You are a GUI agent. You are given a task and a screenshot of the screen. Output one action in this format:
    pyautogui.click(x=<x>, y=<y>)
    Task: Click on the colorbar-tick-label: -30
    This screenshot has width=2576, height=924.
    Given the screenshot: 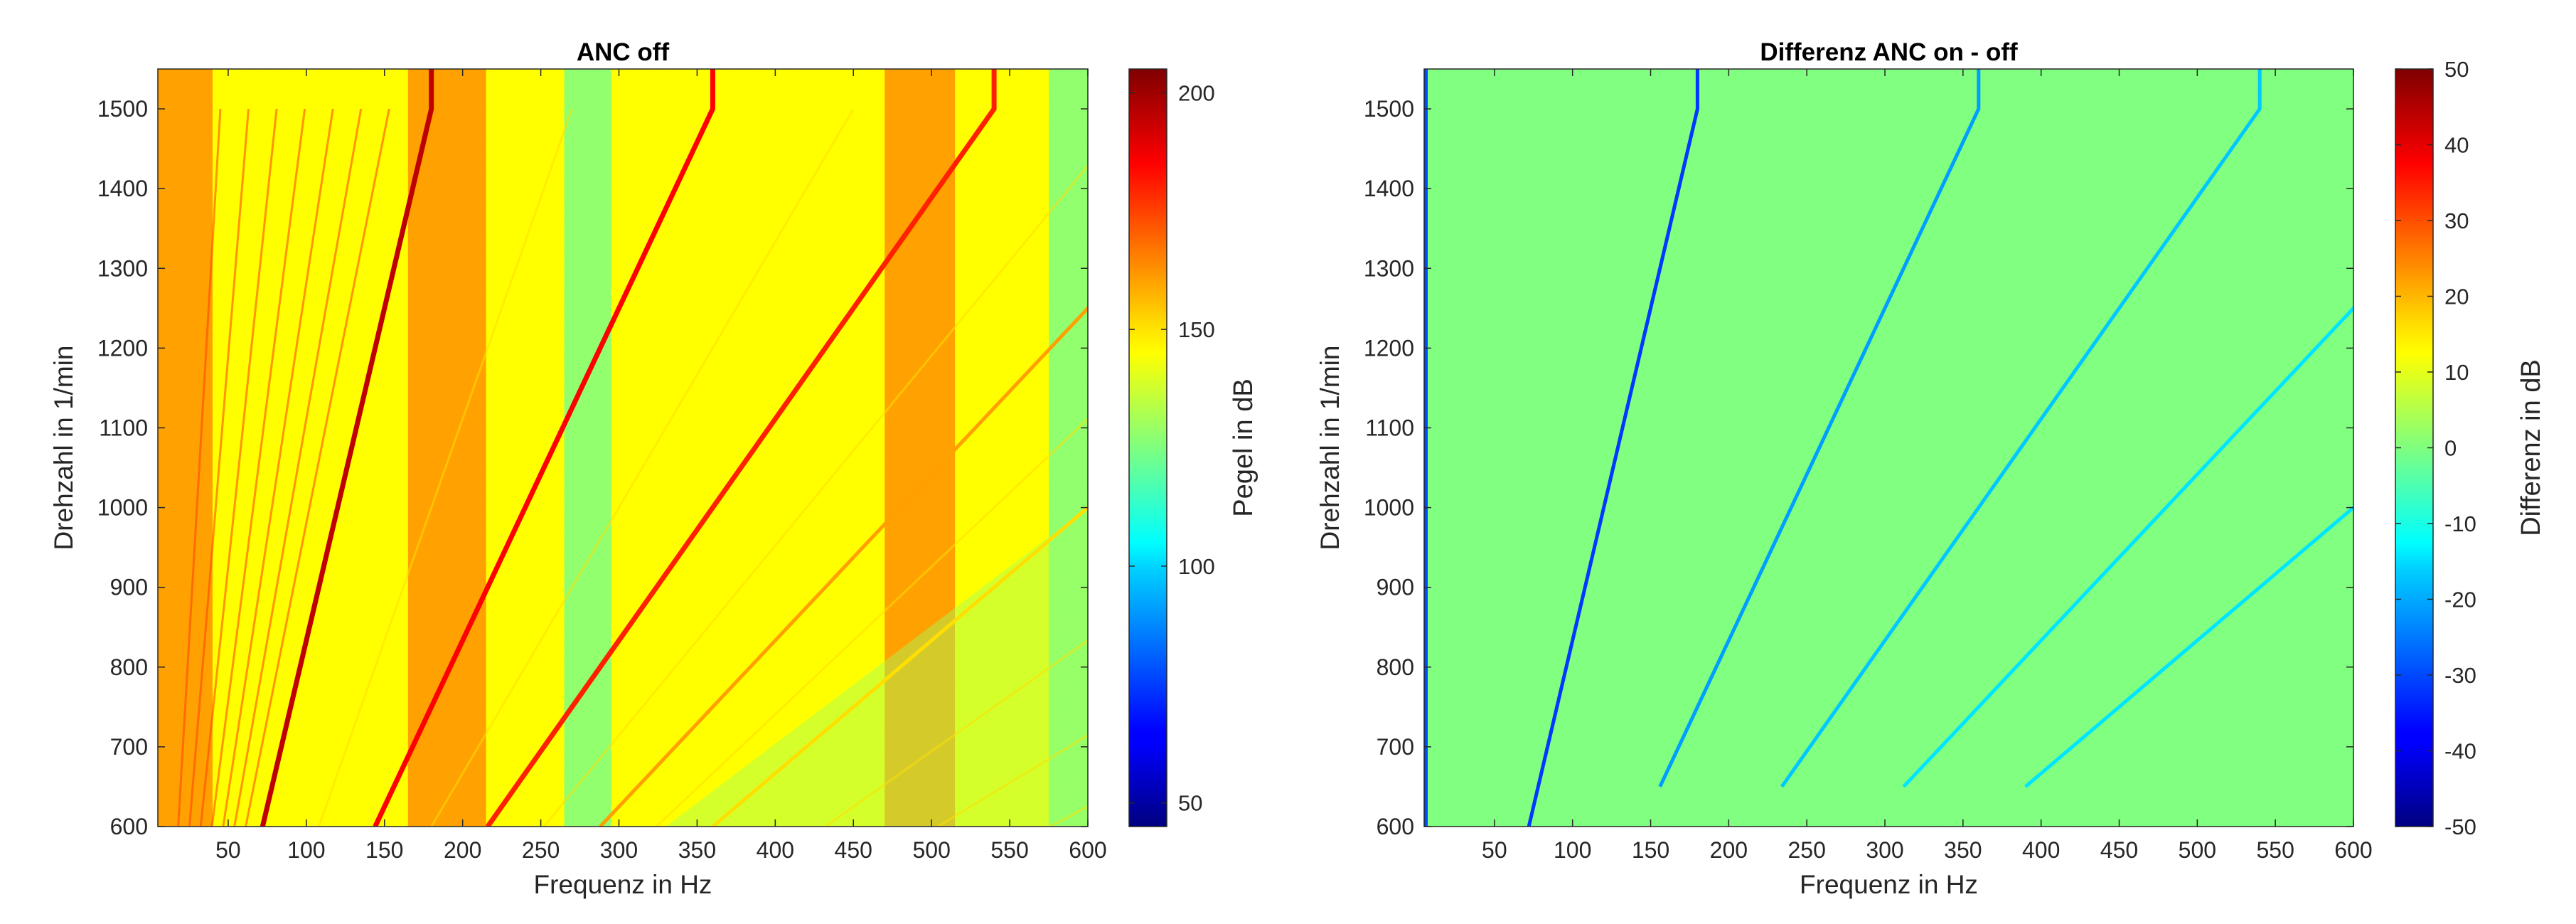 What is the action you would take?
    pyautogui.click(x=2460, y=675)
    